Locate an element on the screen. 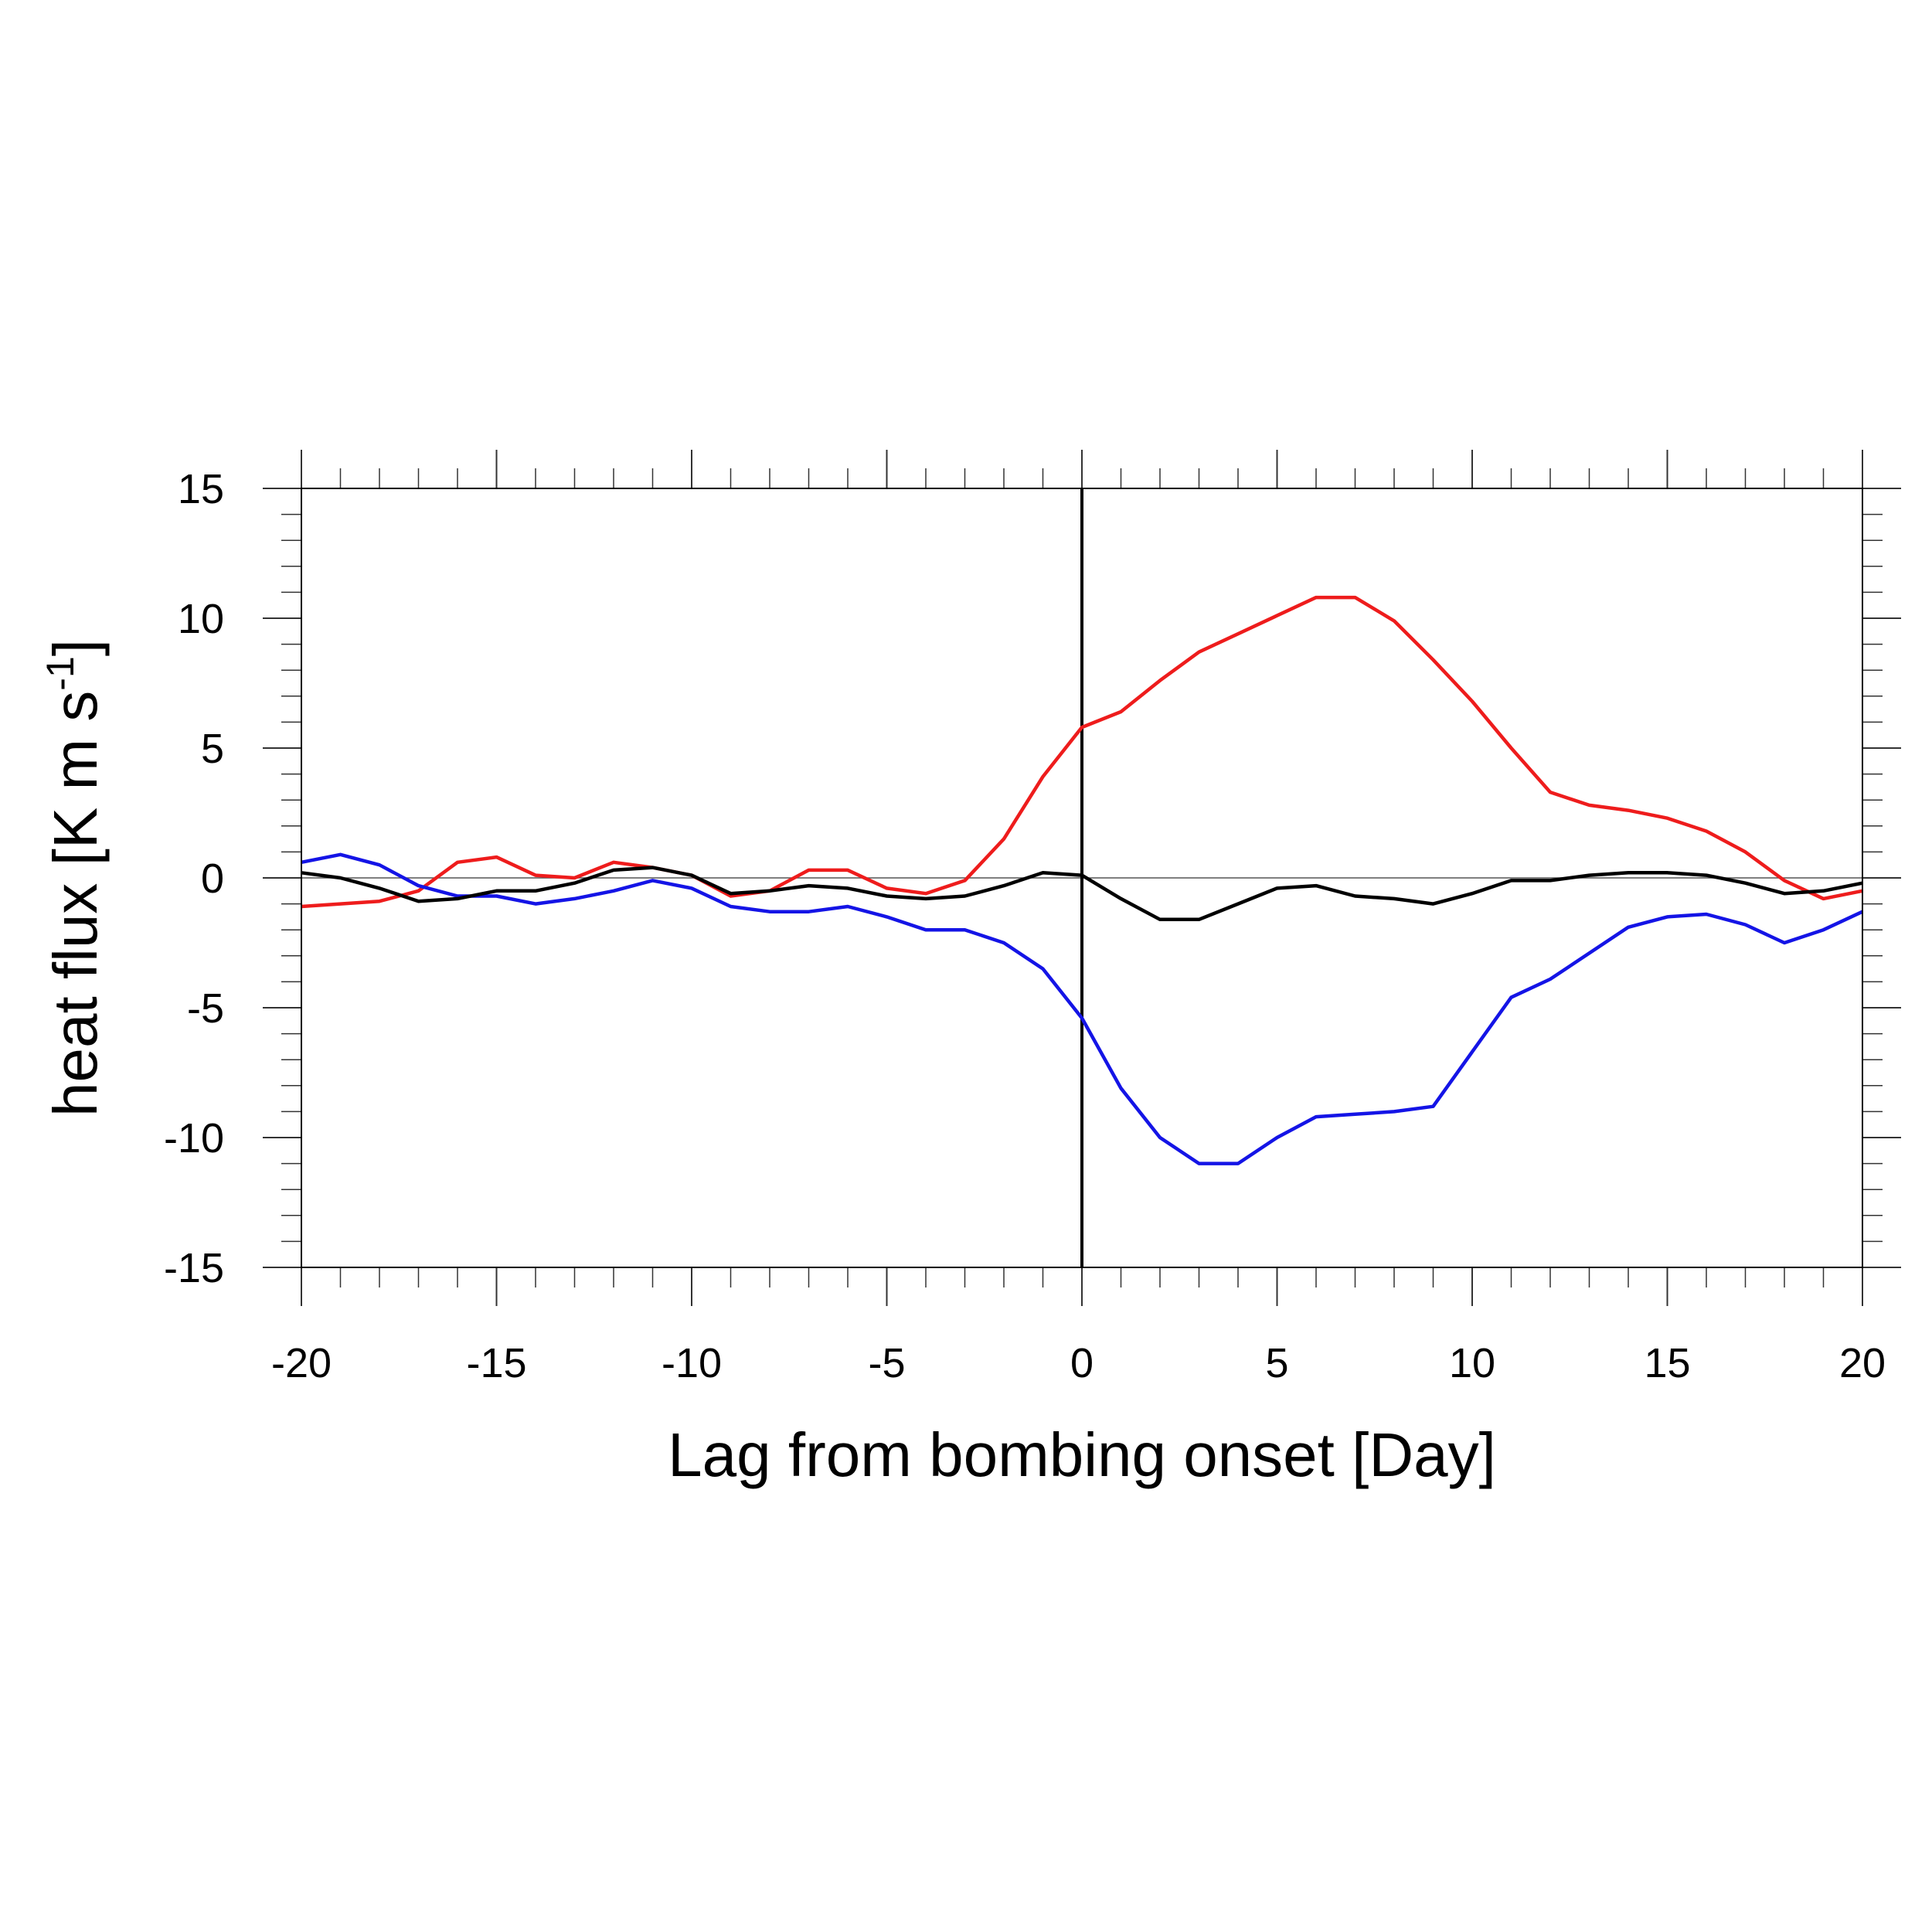  x-tick-label: 15 is located at coordinates (1667, 1363).